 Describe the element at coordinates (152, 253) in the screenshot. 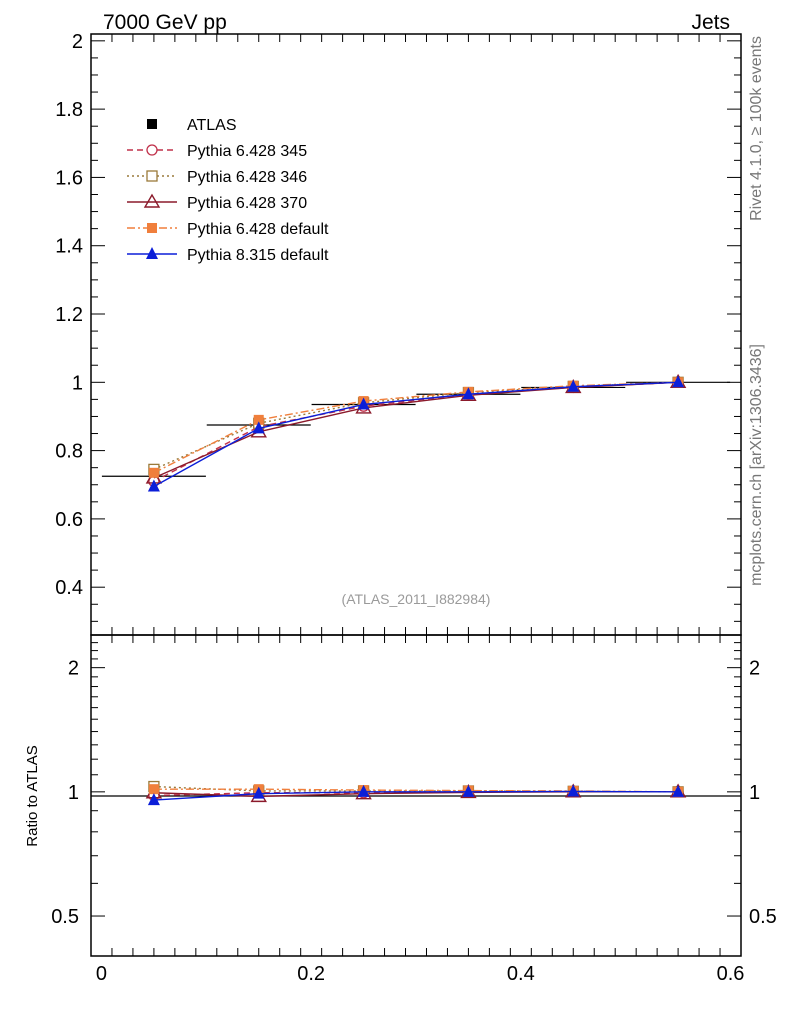

I see `legend-marker-pythia-8-315-default` at that location.